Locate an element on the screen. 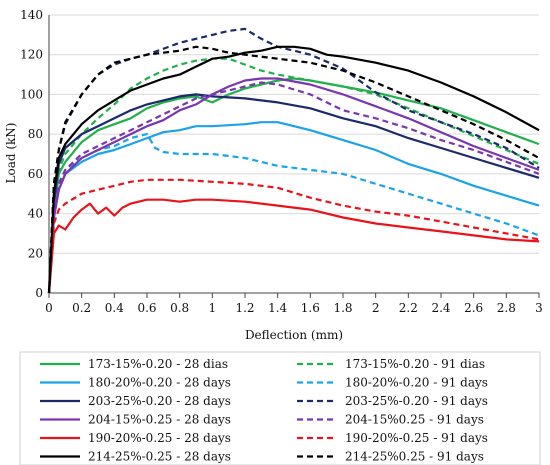  y-tick-label: 0 is located at coordinates (39, 293).